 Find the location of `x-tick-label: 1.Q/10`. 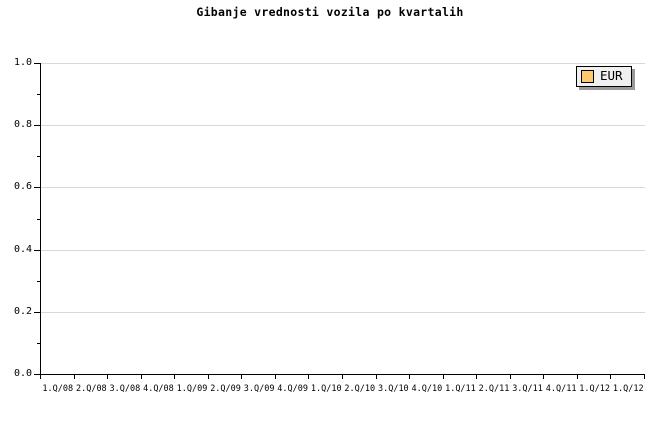

x-tick-label: 1.Q/10 is located at coordinates (326, 389).